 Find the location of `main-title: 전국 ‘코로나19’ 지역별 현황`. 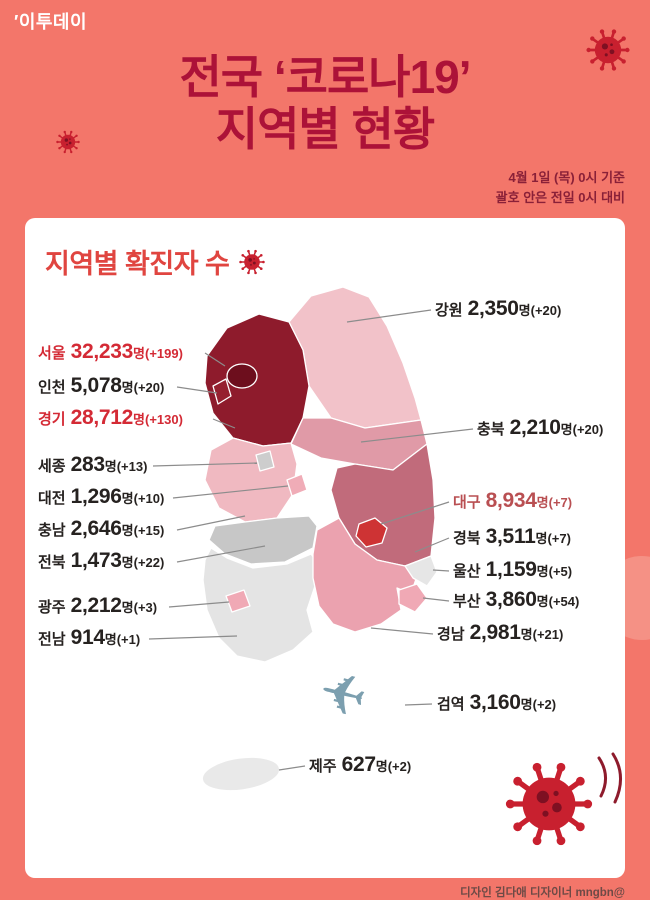

main-title: 전국 ‘코로나19’ 지역별 현황 is located at coordinates (325, 103).